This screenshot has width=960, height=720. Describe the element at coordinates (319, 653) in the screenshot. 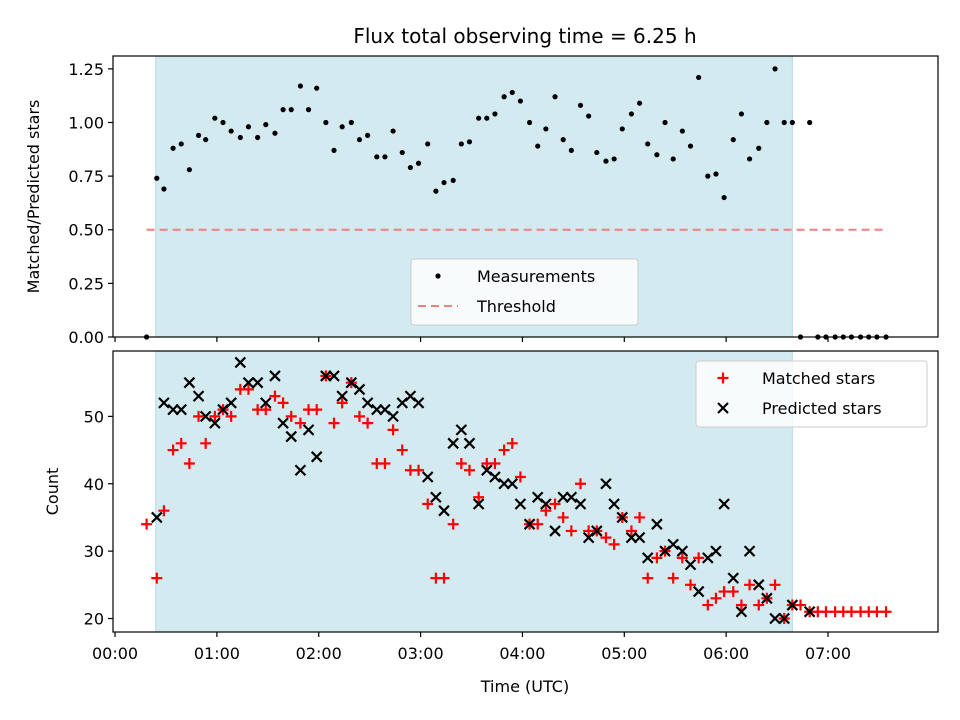

I see `x-tick-label: 02:00` at that location.